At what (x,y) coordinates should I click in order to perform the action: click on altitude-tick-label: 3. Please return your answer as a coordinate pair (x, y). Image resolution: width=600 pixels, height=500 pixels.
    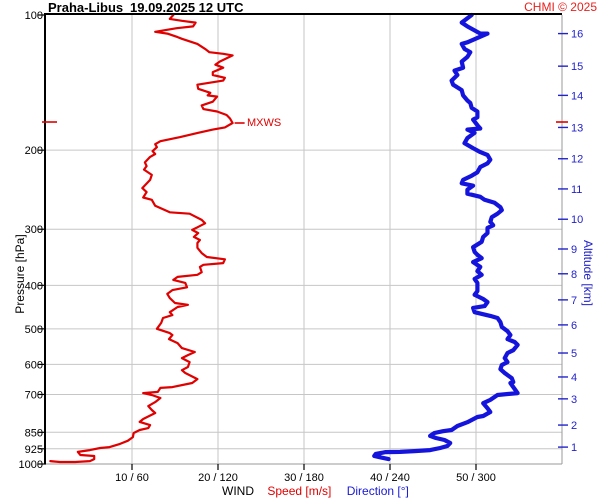
    Looking at the image, I should click on (574, 400).